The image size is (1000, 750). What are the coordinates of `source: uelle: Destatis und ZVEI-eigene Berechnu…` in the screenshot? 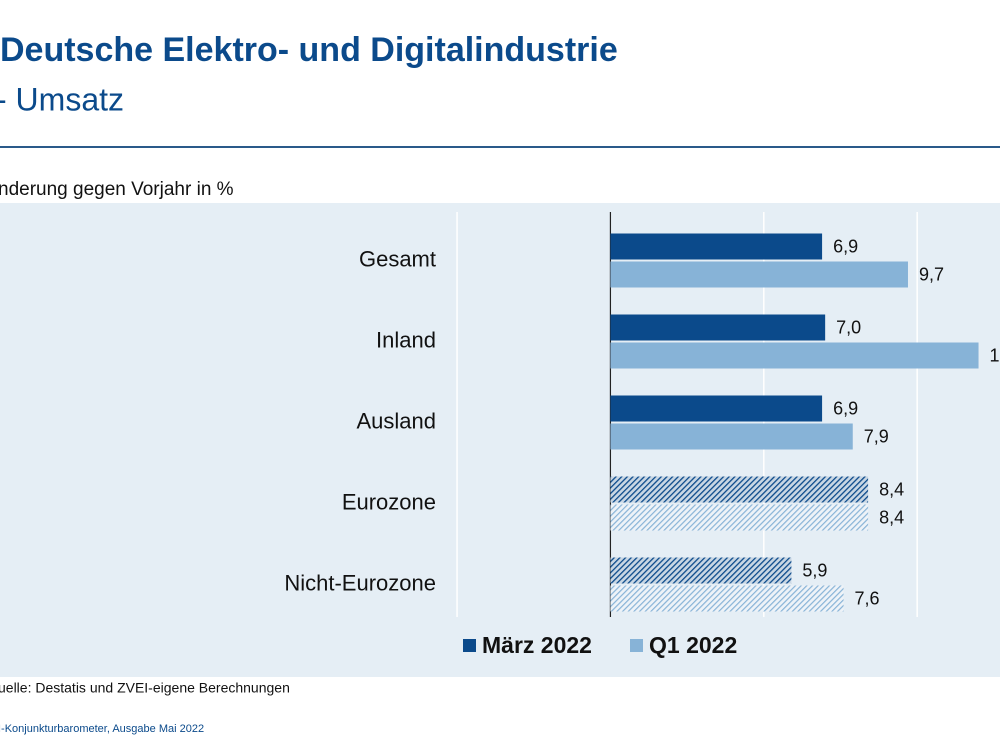 It's located at (145, 688).